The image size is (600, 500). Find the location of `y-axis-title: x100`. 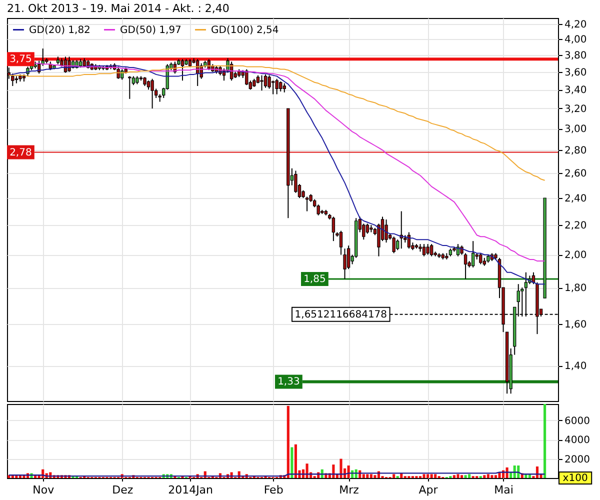

y-axis-title: x100 is located at coordinates (575, 478).